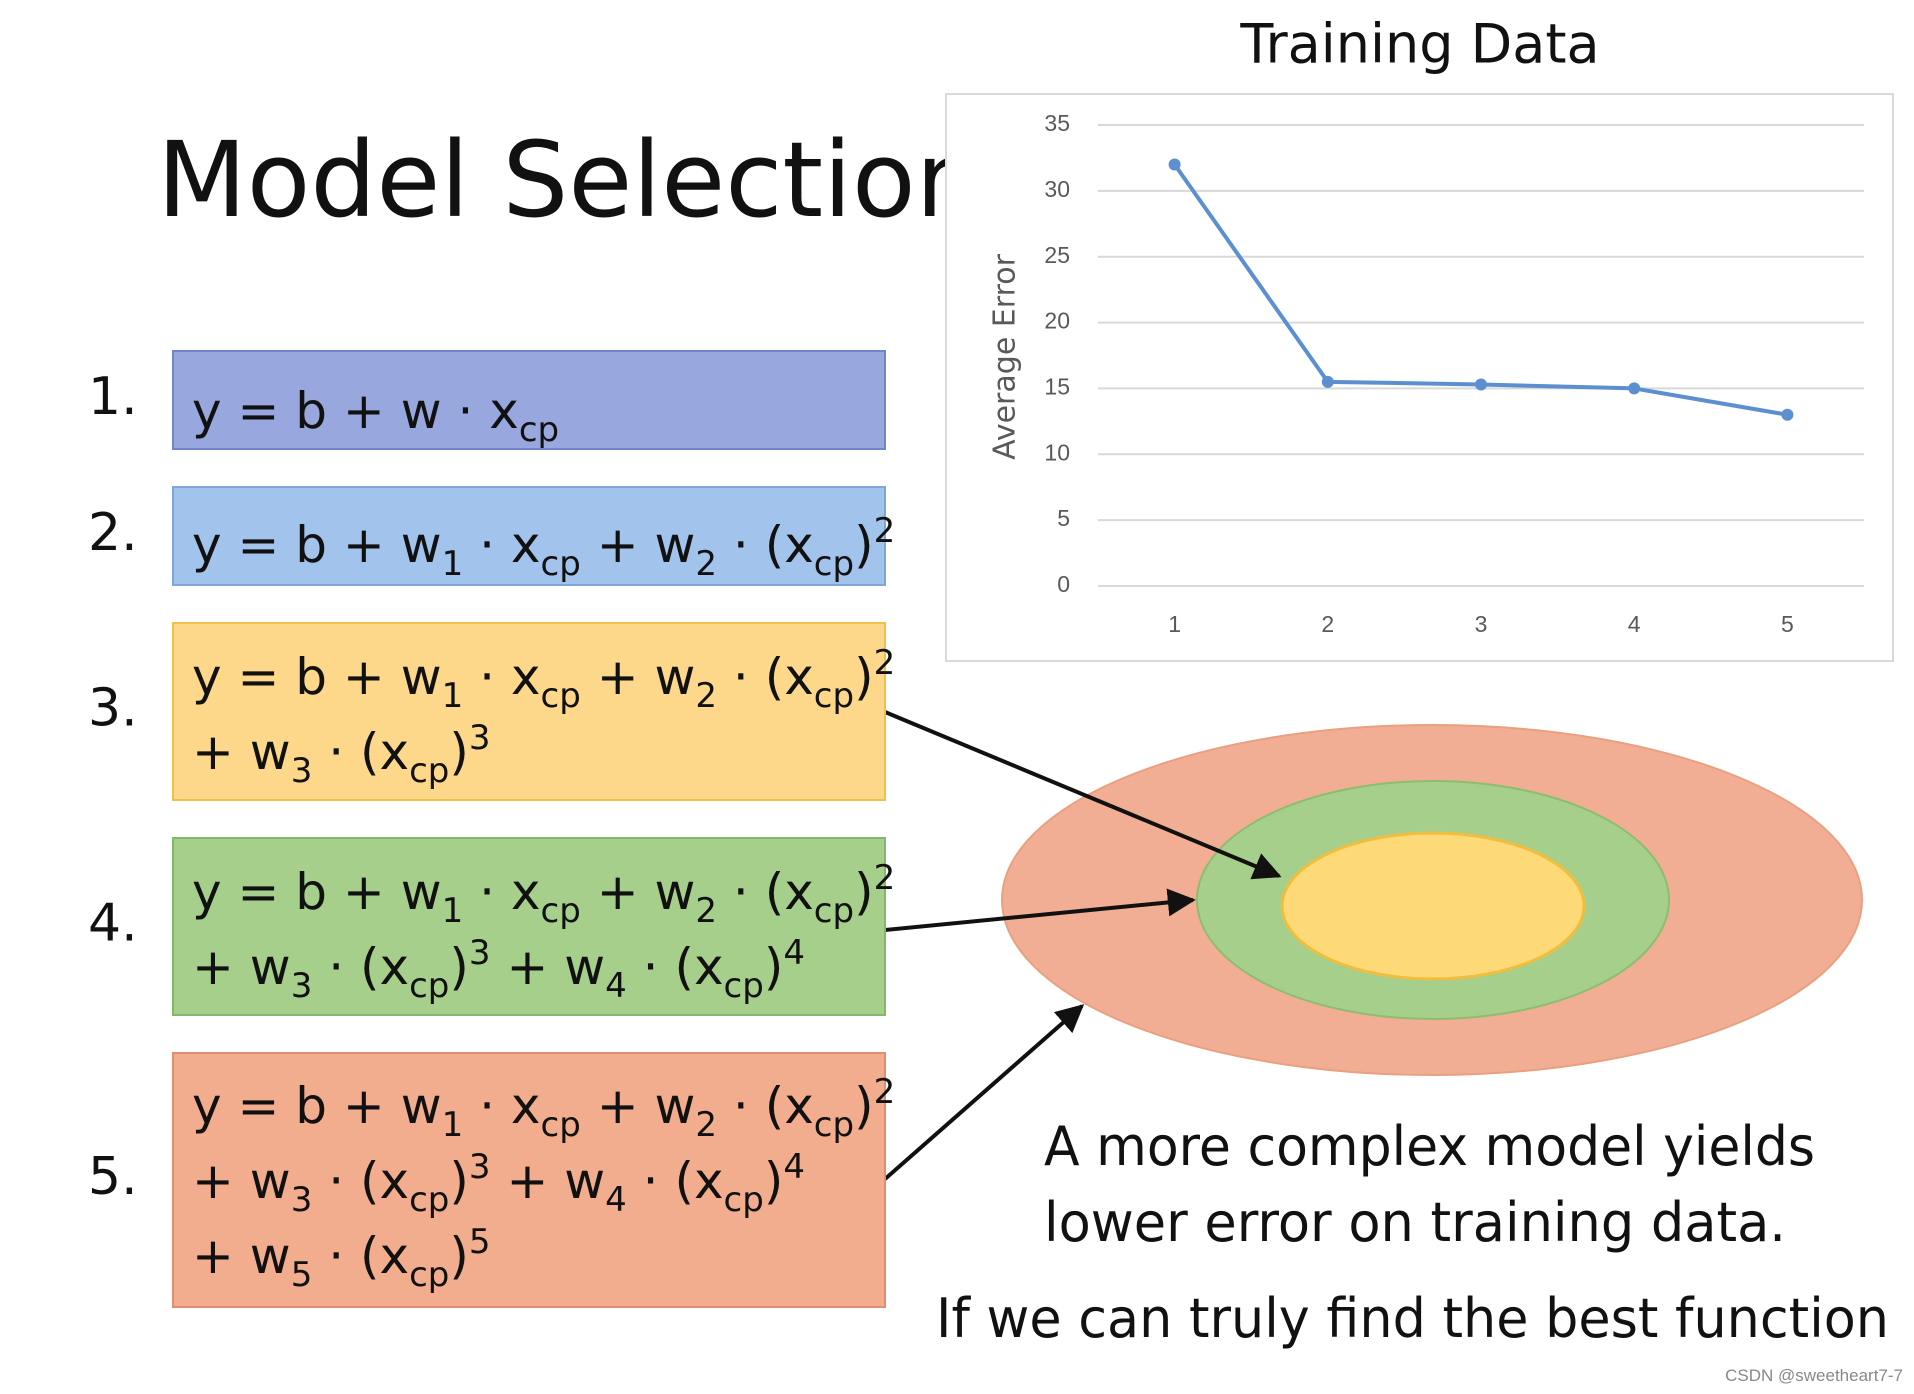 Image resolution: width=1914 pixels, height=1394 pixels. Describe the element at coordinates (1481, 624) in the screenshot. I see `x-tick-label: 3` at that location.